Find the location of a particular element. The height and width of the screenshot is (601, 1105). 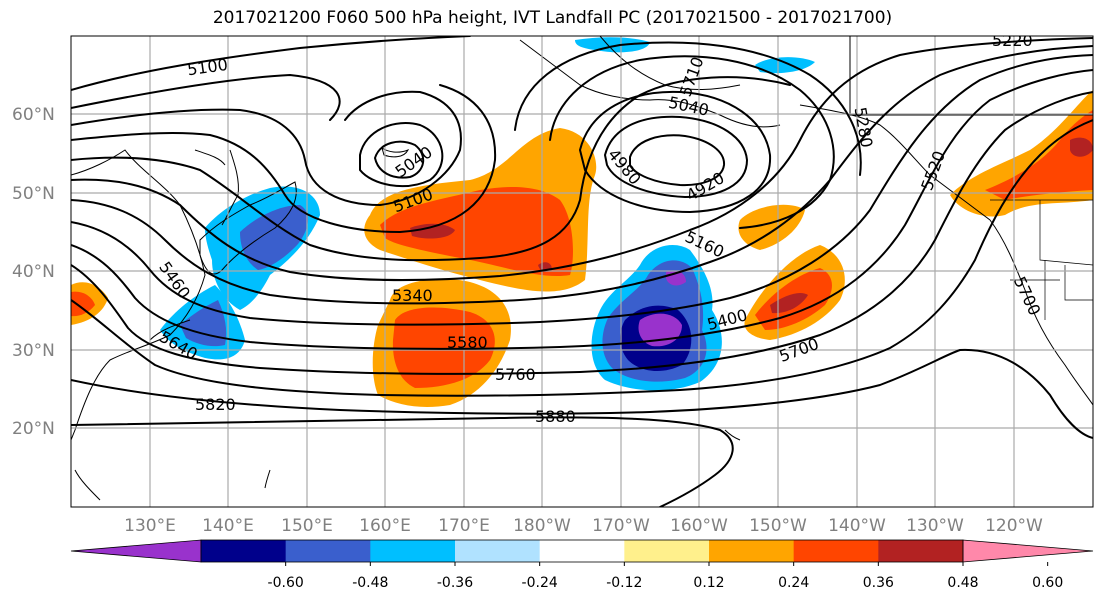

lon-label: 150°E is located at coordinates (307, 526).